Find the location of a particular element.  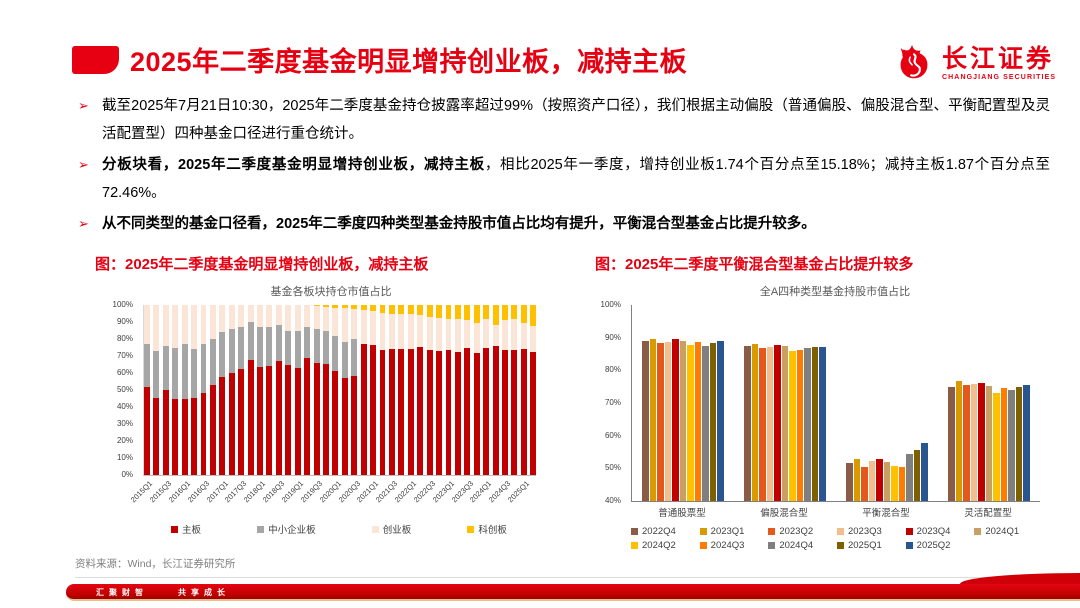

y-tick-label: 70% is located at coordinates (612, 402).